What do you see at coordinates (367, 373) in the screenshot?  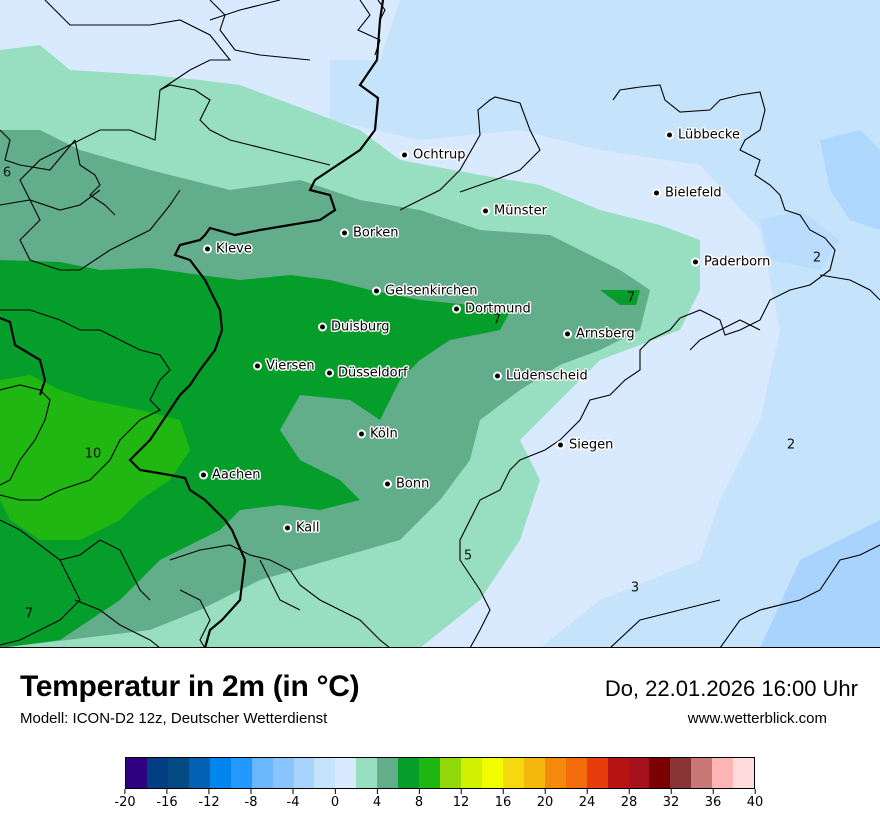 I see `city-marker: Düsseldorf` at bounding box center [367, 373].